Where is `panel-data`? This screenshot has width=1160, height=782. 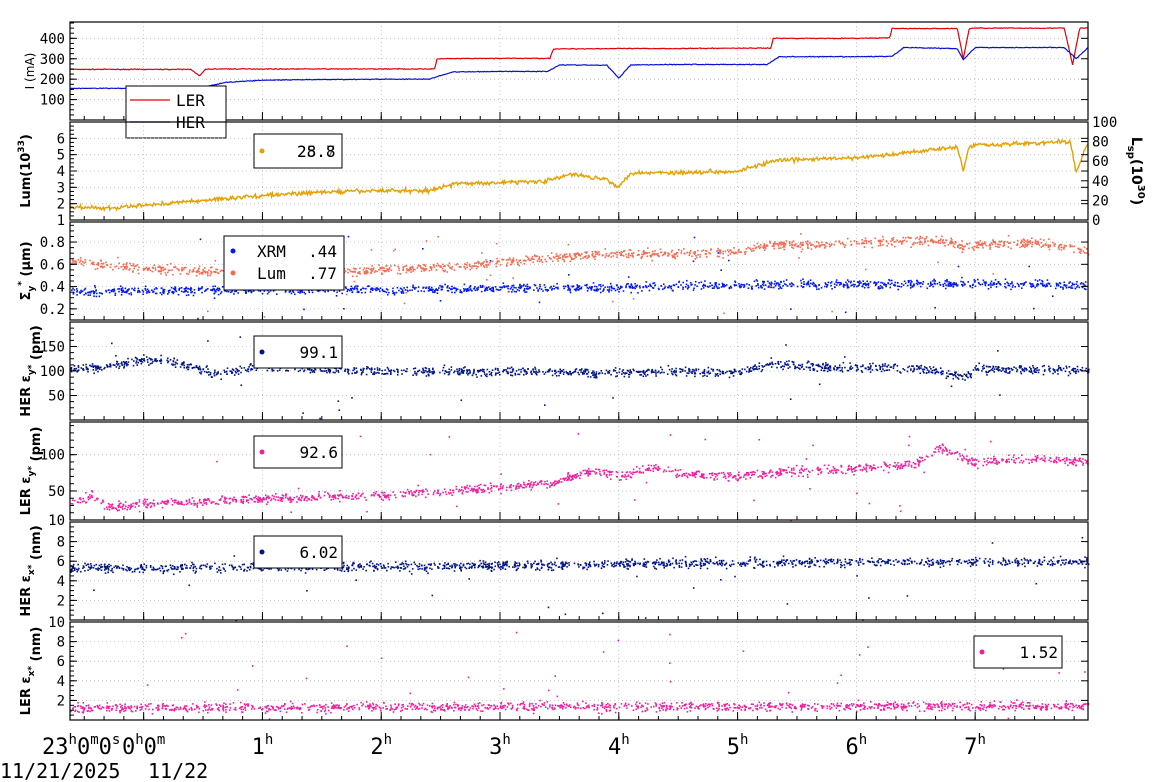 panel-data is located at coordinates (579, 59).